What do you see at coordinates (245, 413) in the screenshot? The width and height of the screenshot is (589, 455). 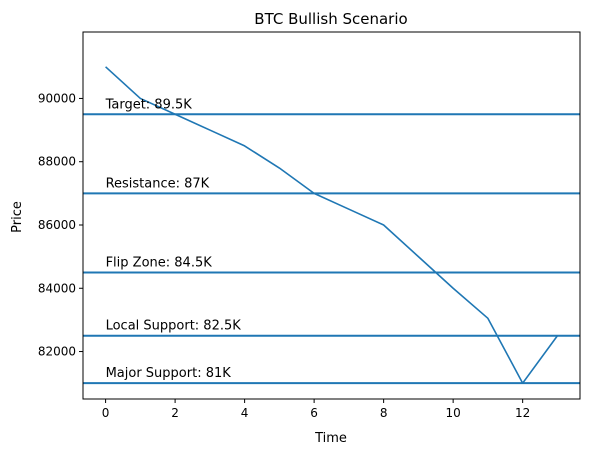 I see `x-tick-label: 4` at bounding box center [245, 413].